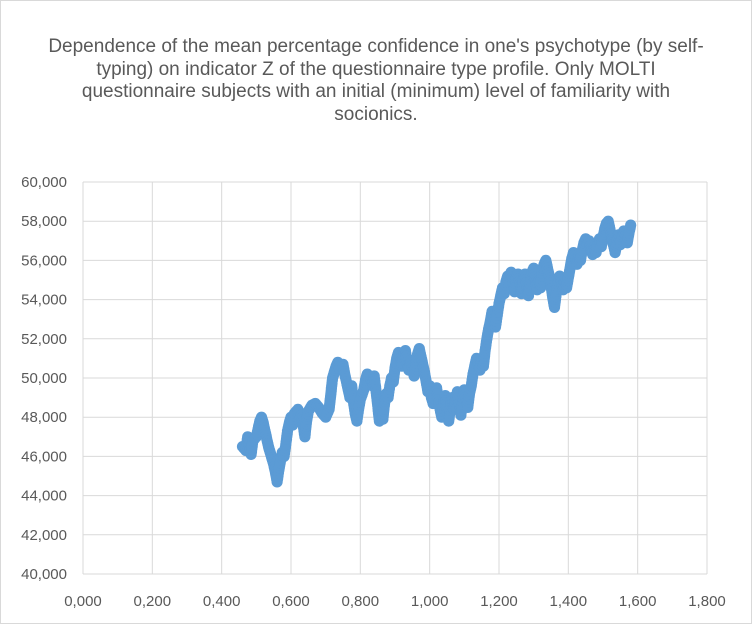 This screenshot has height=624, width=752. I want to click on x-tick-label: 1,600, so click(638, 601).